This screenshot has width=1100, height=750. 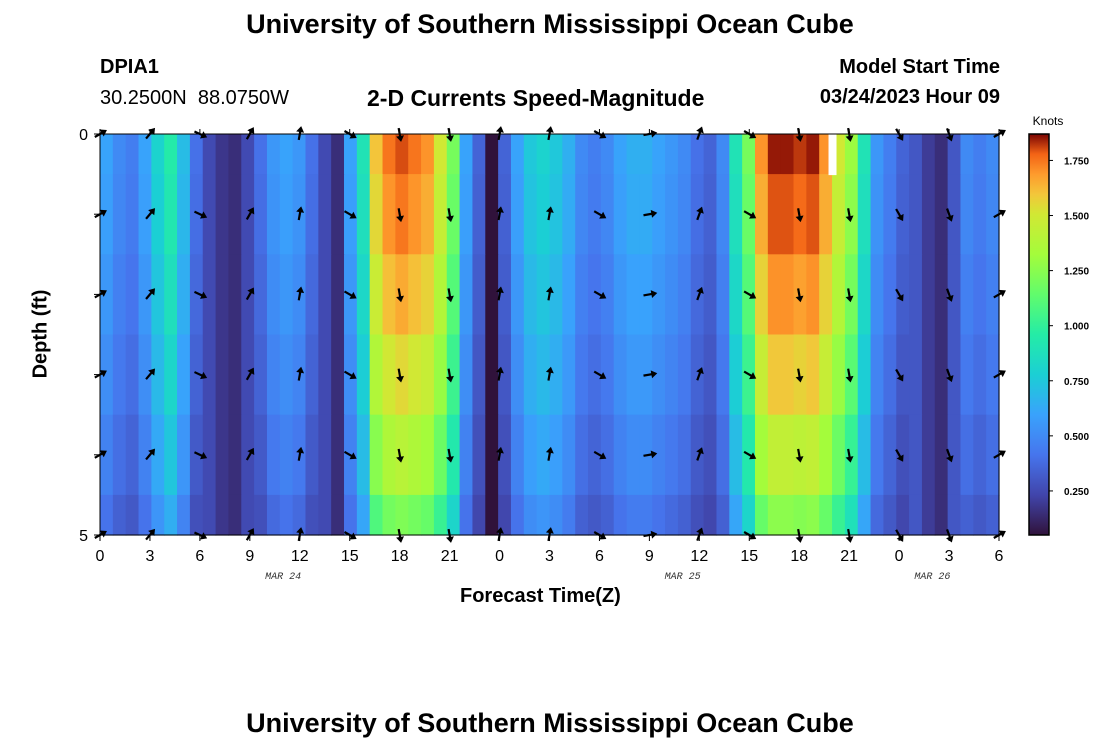 I want to click on x-tick-label: 3, so click(x=949, y=556).